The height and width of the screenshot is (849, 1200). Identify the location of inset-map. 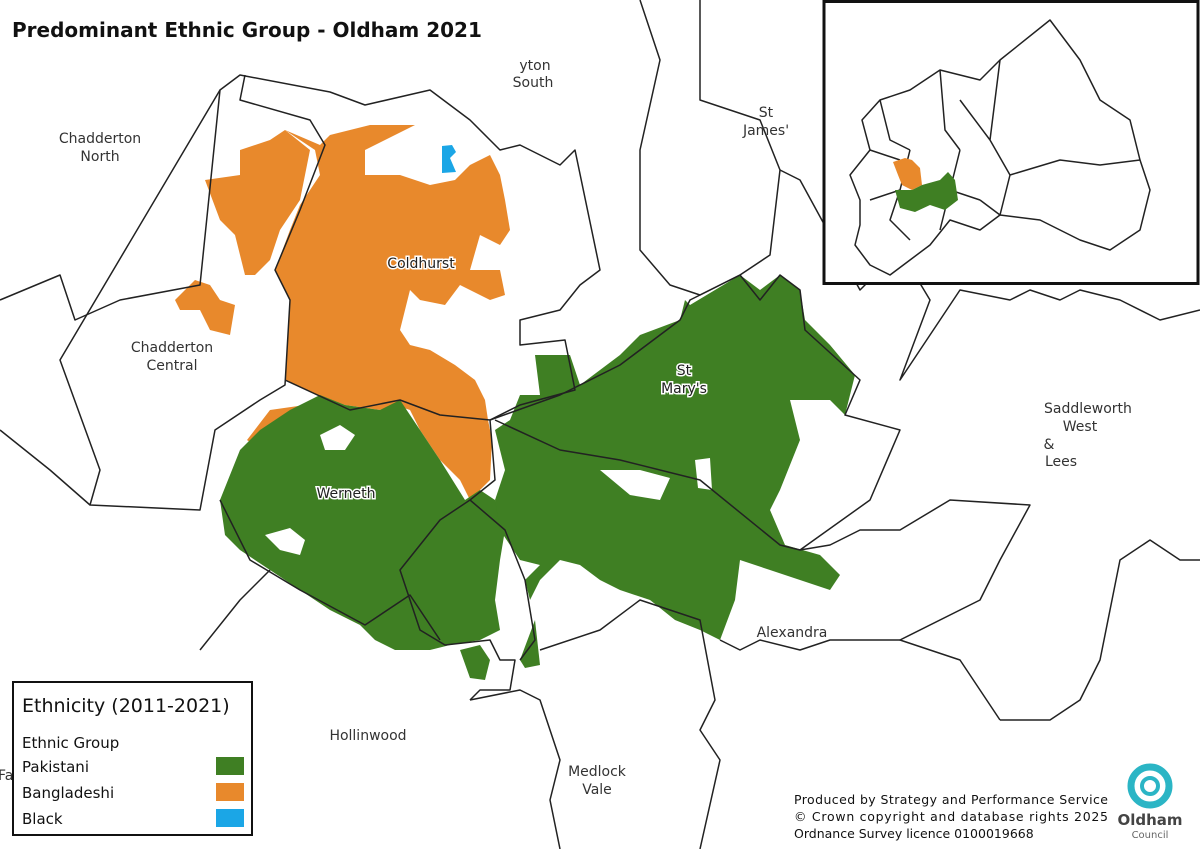
(1011, 142).